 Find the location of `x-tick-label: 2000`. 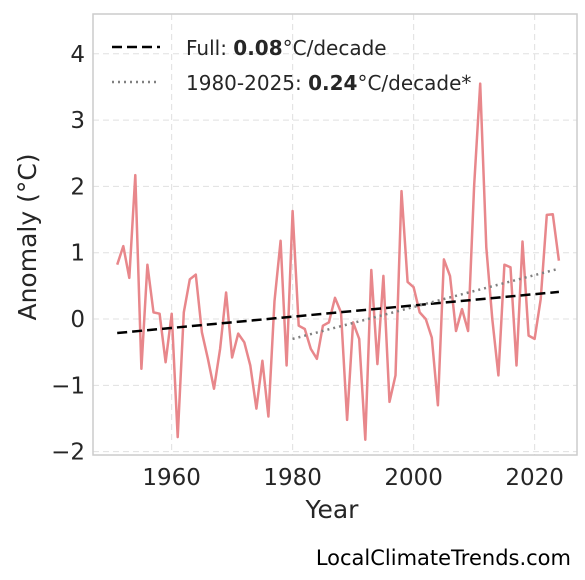

x-tick-label: 2000 is located at coordinates (413, 478).